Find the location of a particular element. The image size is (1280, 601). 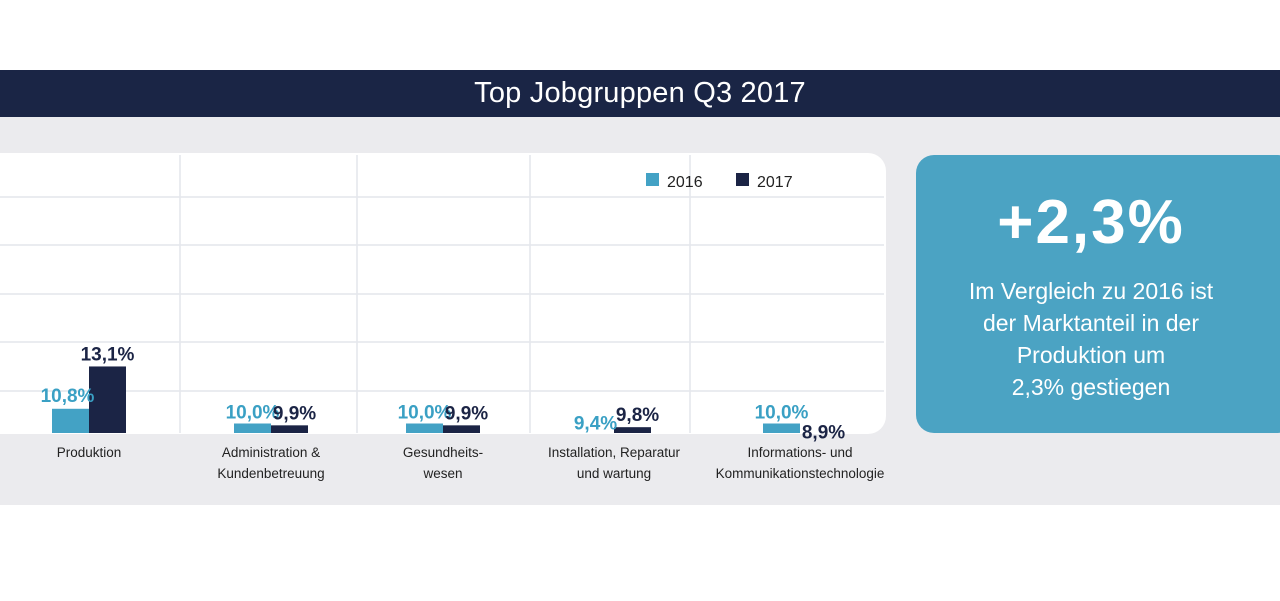

data-label-2017: 8,9% is located at coordinates (823, 433).